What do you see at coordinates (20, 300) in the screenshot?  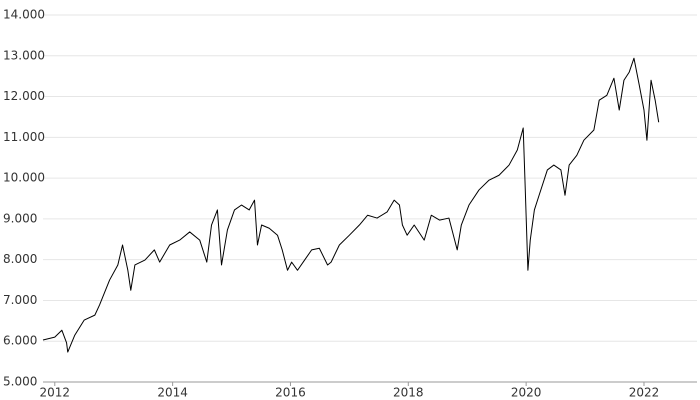 I see `y-tick-label: 7.000` at bounding box center [20, 300].